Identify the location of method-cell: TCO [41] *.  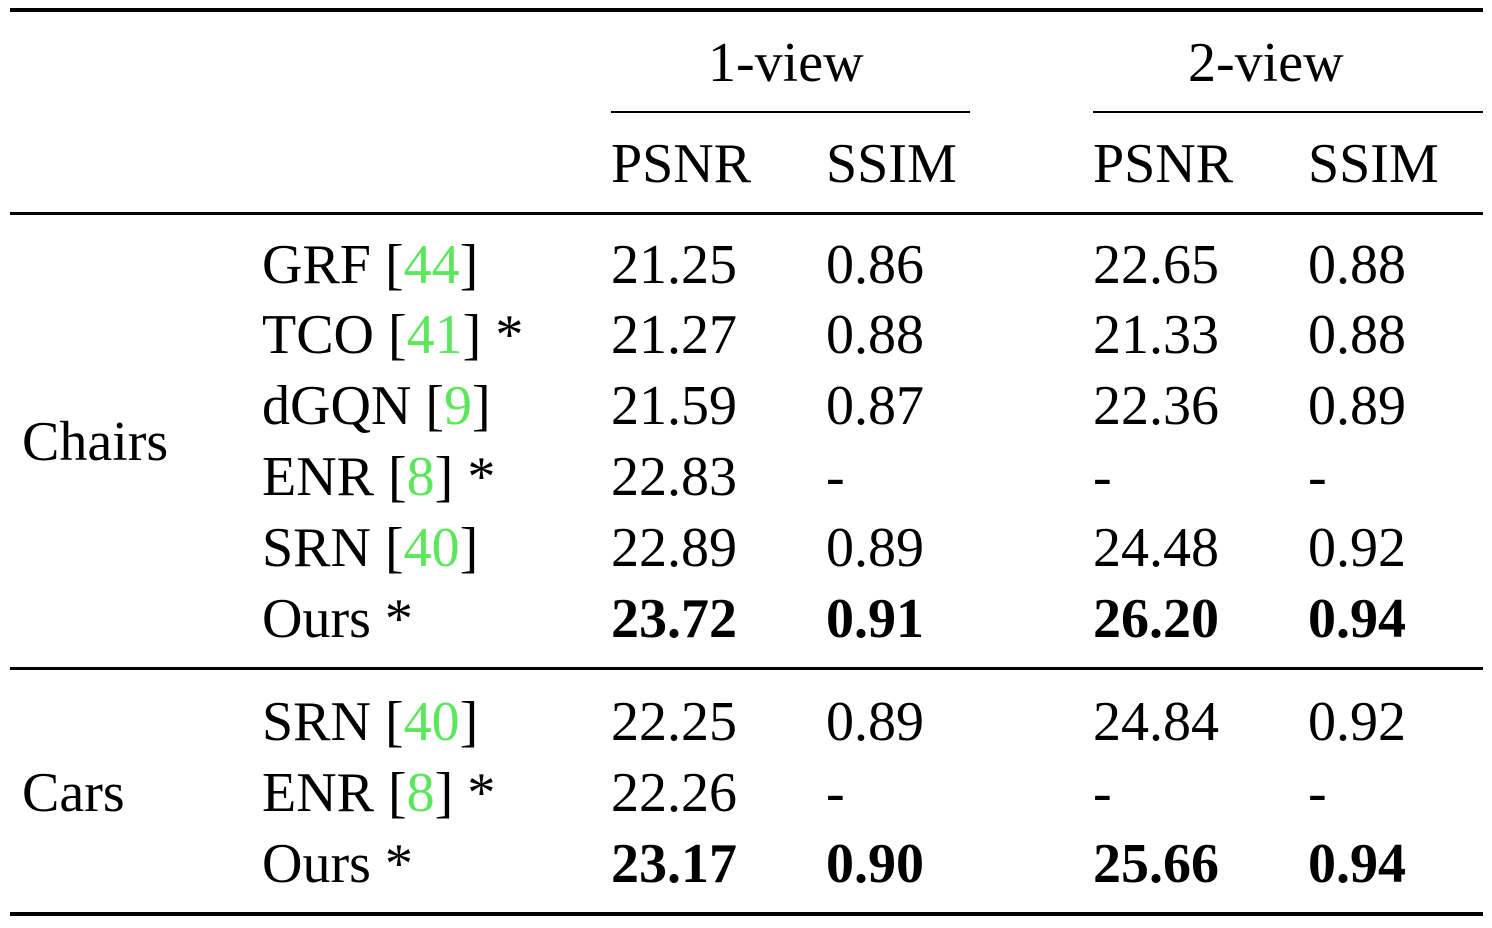
(393, 335).